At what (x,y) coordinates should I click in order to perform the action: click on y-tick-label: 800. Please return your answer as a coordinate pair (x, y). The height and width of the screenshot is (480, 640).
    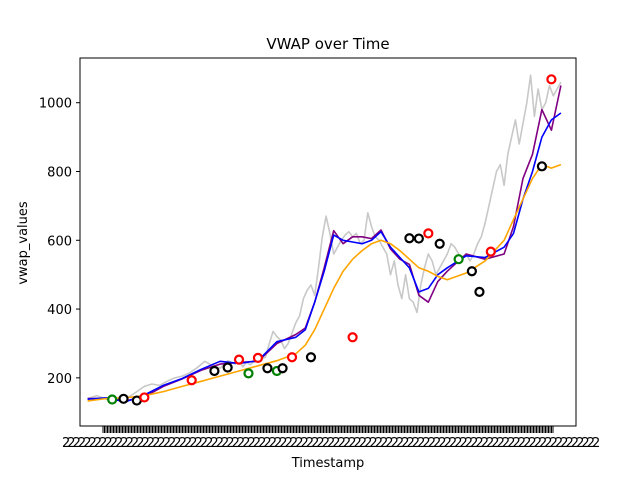
    Looking at the image, I should click on (59, 172).